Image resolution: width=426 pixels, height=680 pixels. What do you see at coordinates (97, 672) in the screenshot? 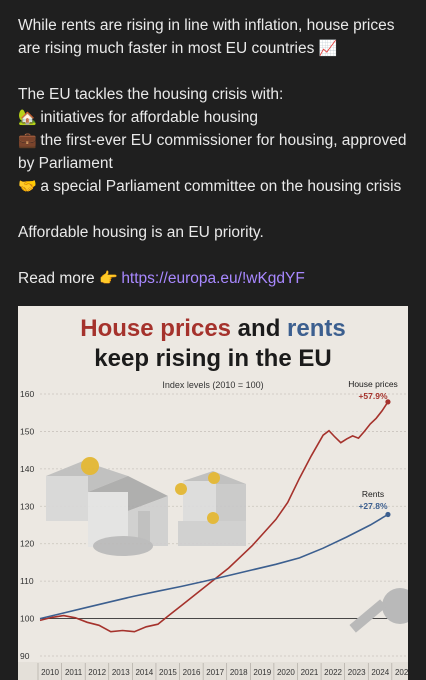
I see `x-tick-label: 2012` at bounding box center [97, 672].